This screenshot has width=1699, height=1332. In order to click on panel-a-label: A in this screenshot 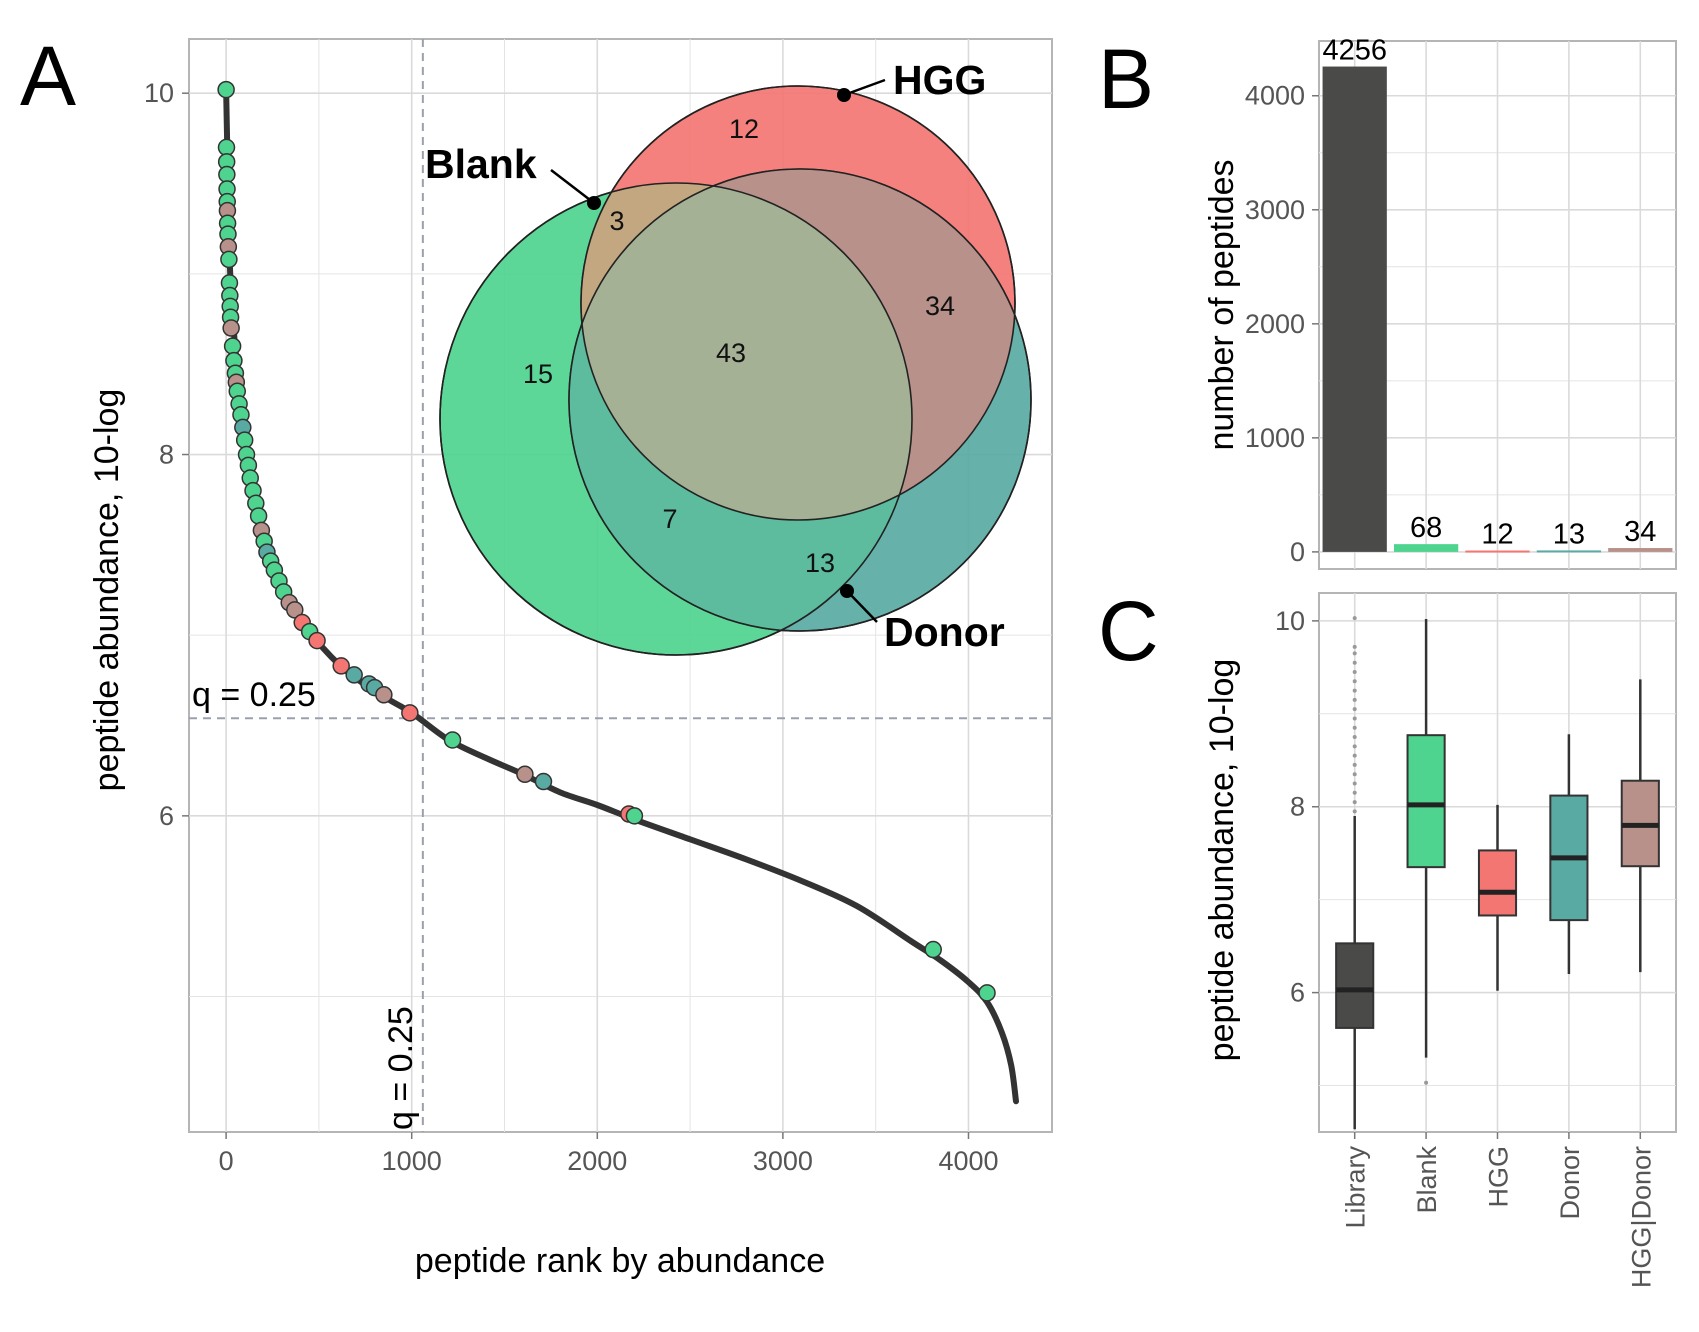, I will do `click(48, 76)`.